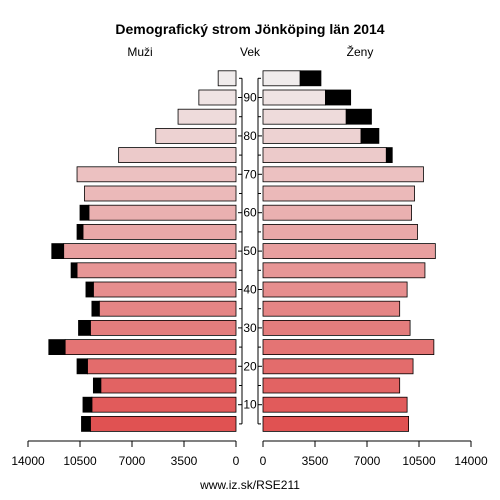 The width and height of the screenshot is (500, 500). Describe the element at coordinates (227, 78) in the screenshot. I see `male-bar-90+` at that location.